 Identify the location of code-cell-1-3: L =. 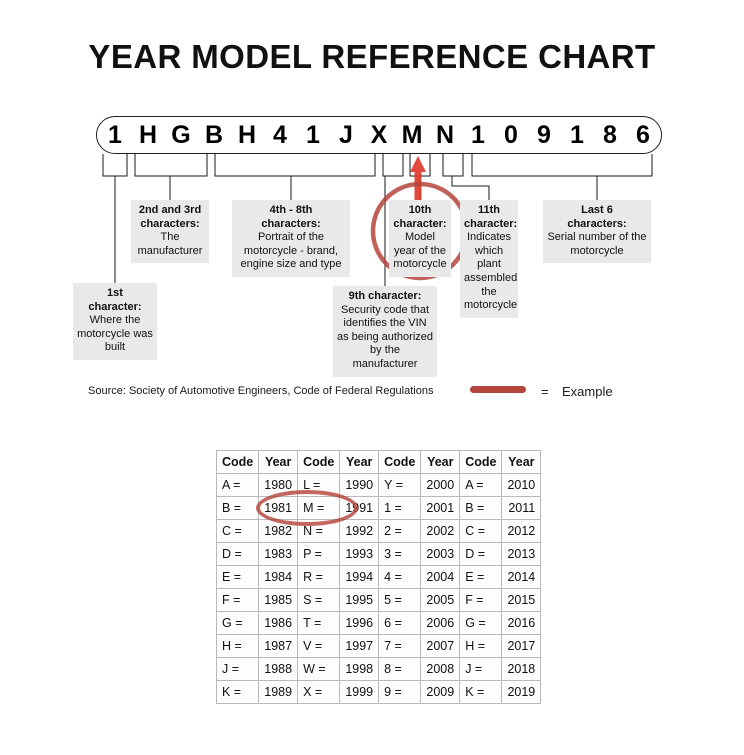
(319, 485).